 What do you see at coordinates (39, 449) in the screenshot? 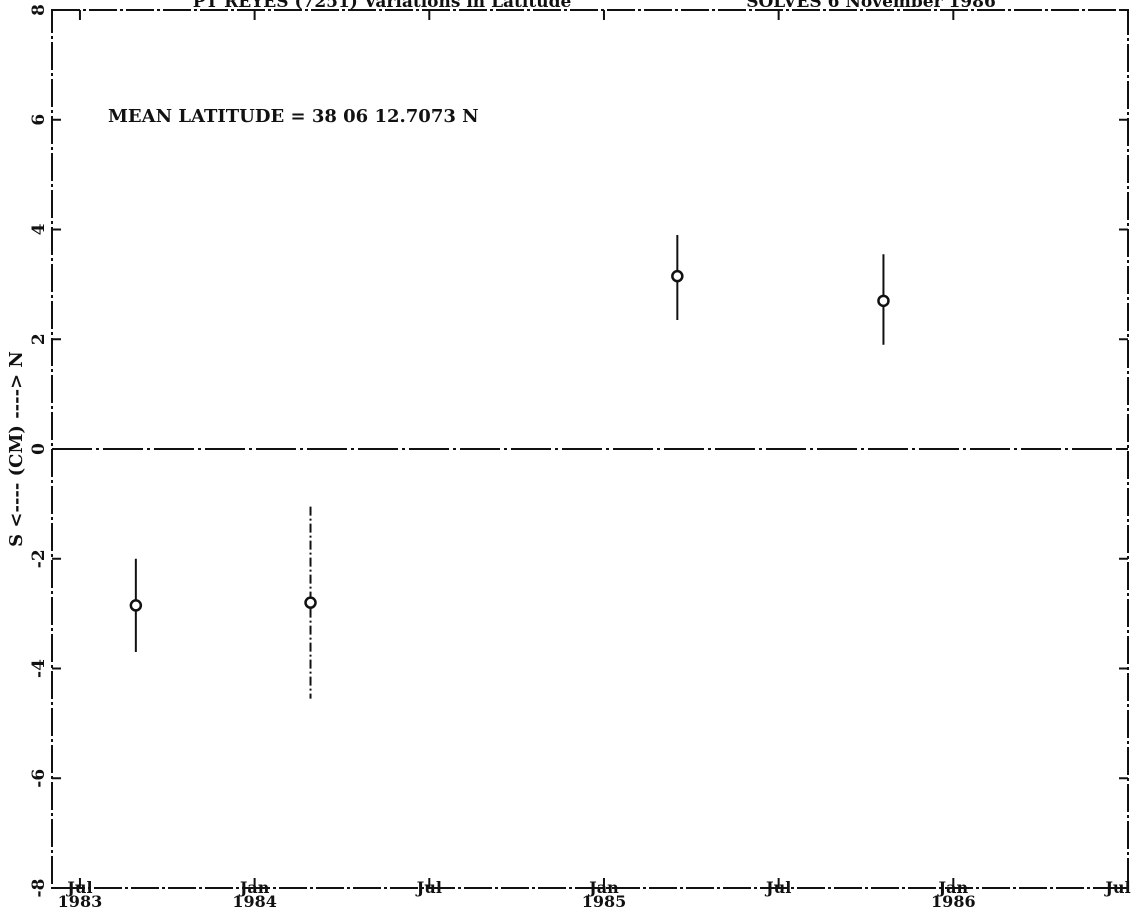
I see `y-tick-label: 0` at bounding box center [39, 449].